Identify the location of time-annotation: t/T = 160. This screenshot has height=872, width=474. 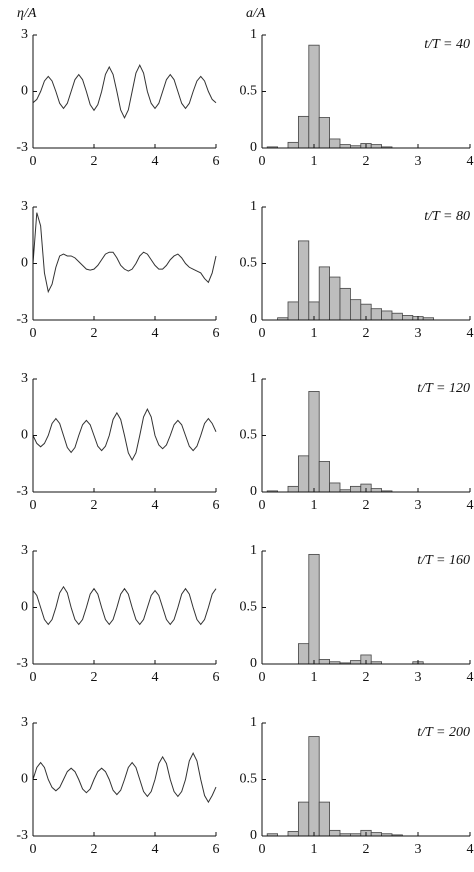
(443, 560).